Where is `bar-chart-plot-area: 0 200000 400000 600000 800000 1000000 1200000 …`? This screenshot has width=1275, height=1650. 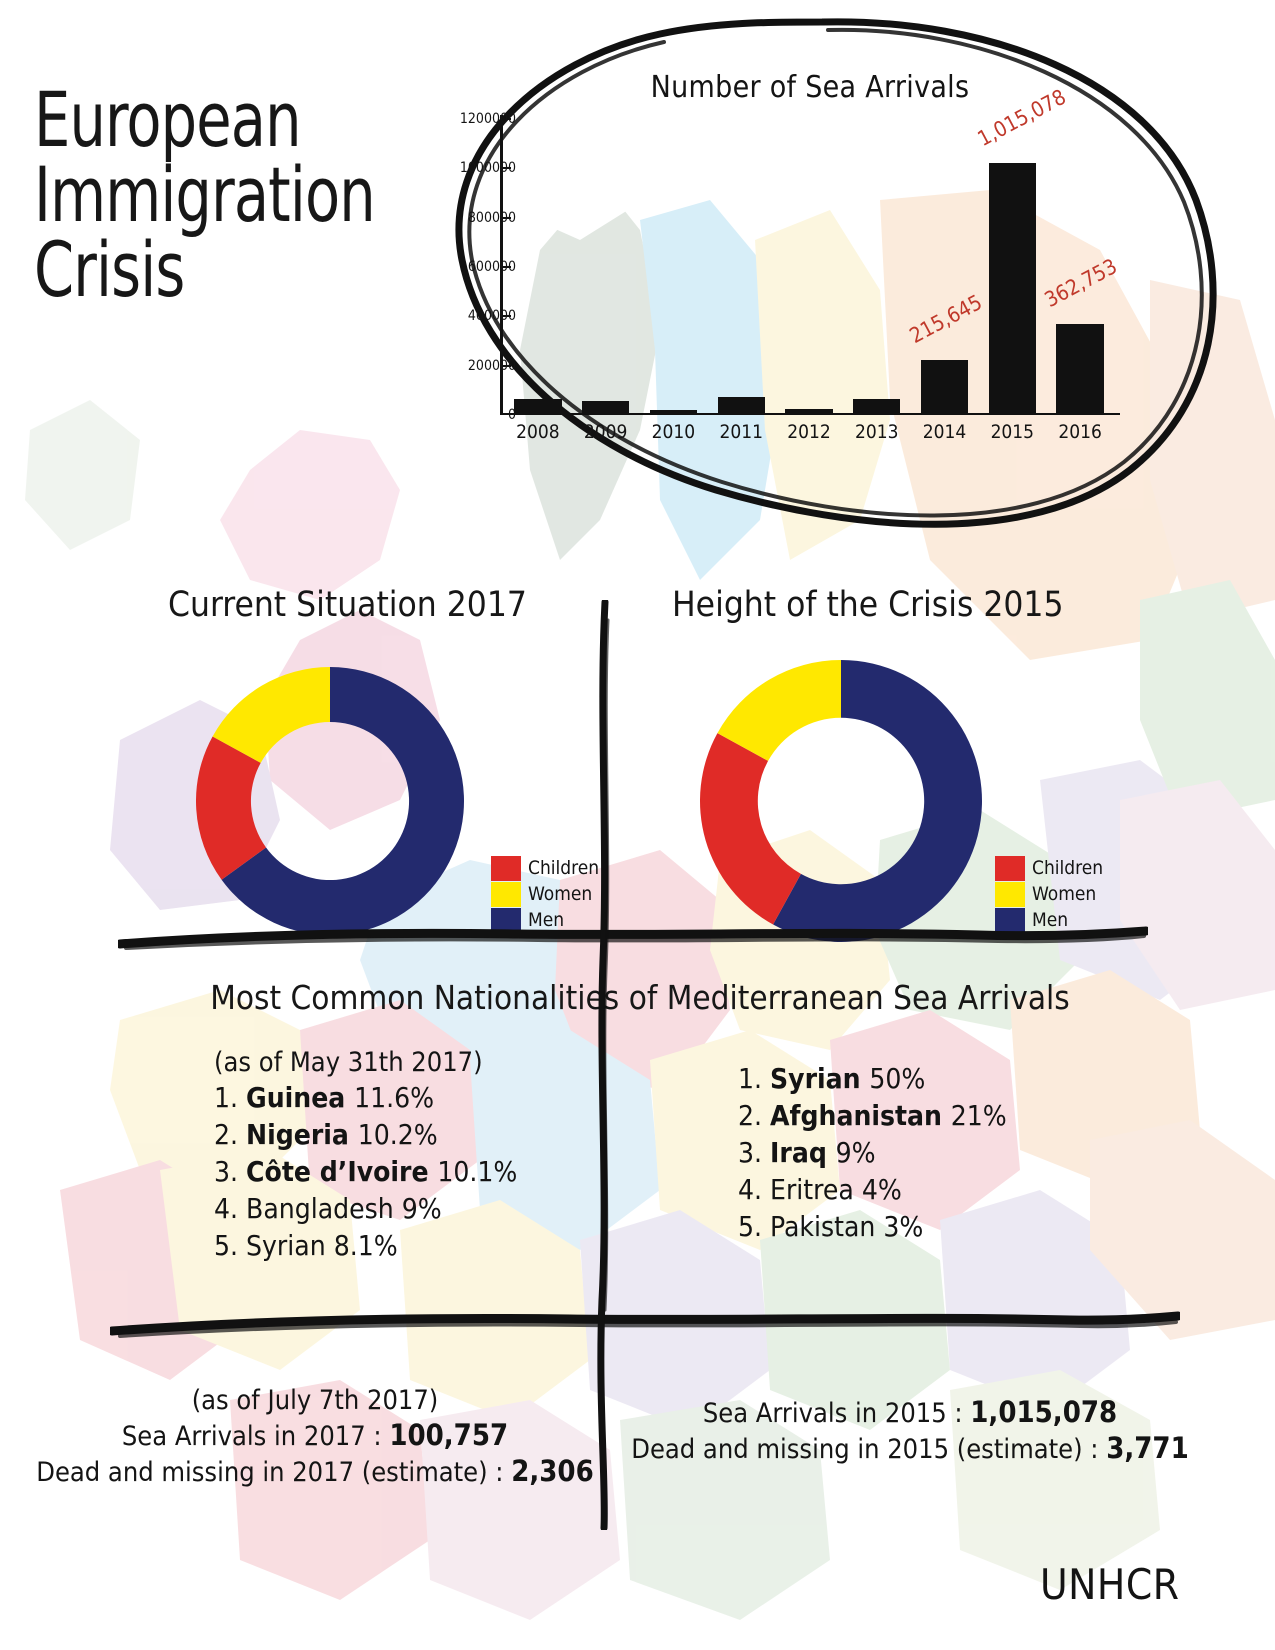 bar-chart-plot-area: 0 200000 400000 600000 800000 1000000 1200000 … is located at coordinates (791, 263).